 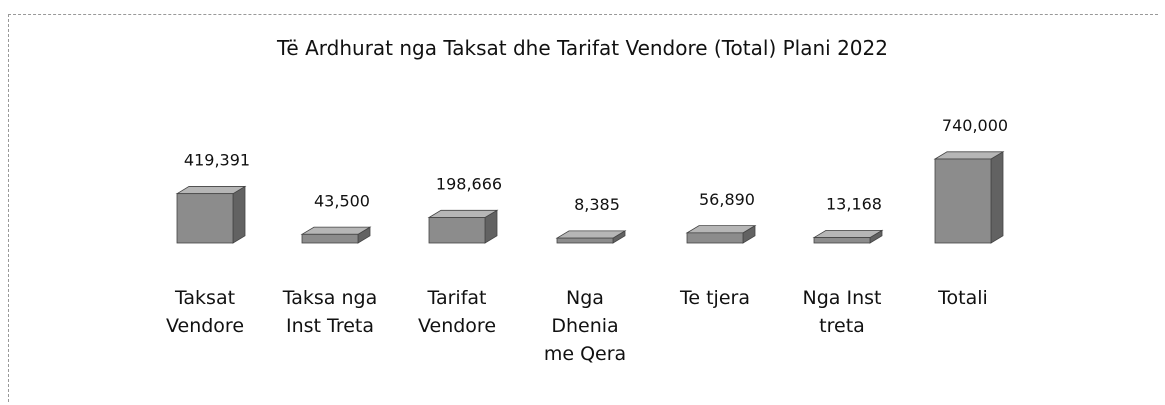 I want to click on data-label: 43,500, so click(x=342, y=200).